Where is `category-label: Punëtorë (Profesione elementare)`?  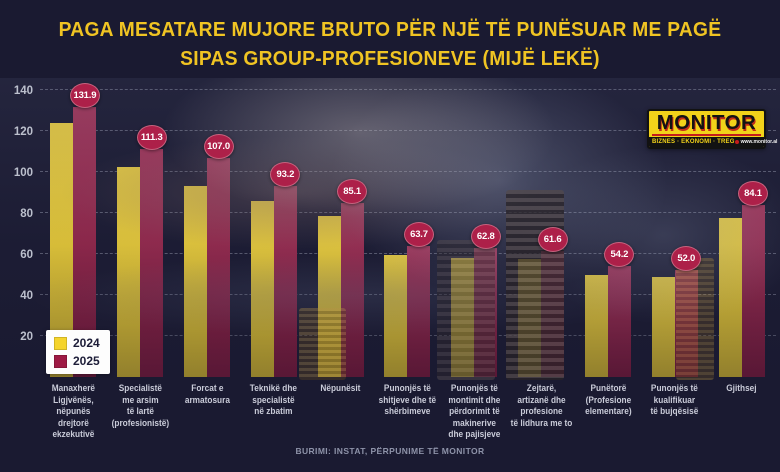
category-label: Punëtorë (Profesione elementare) is located at coordinates (608, 399).